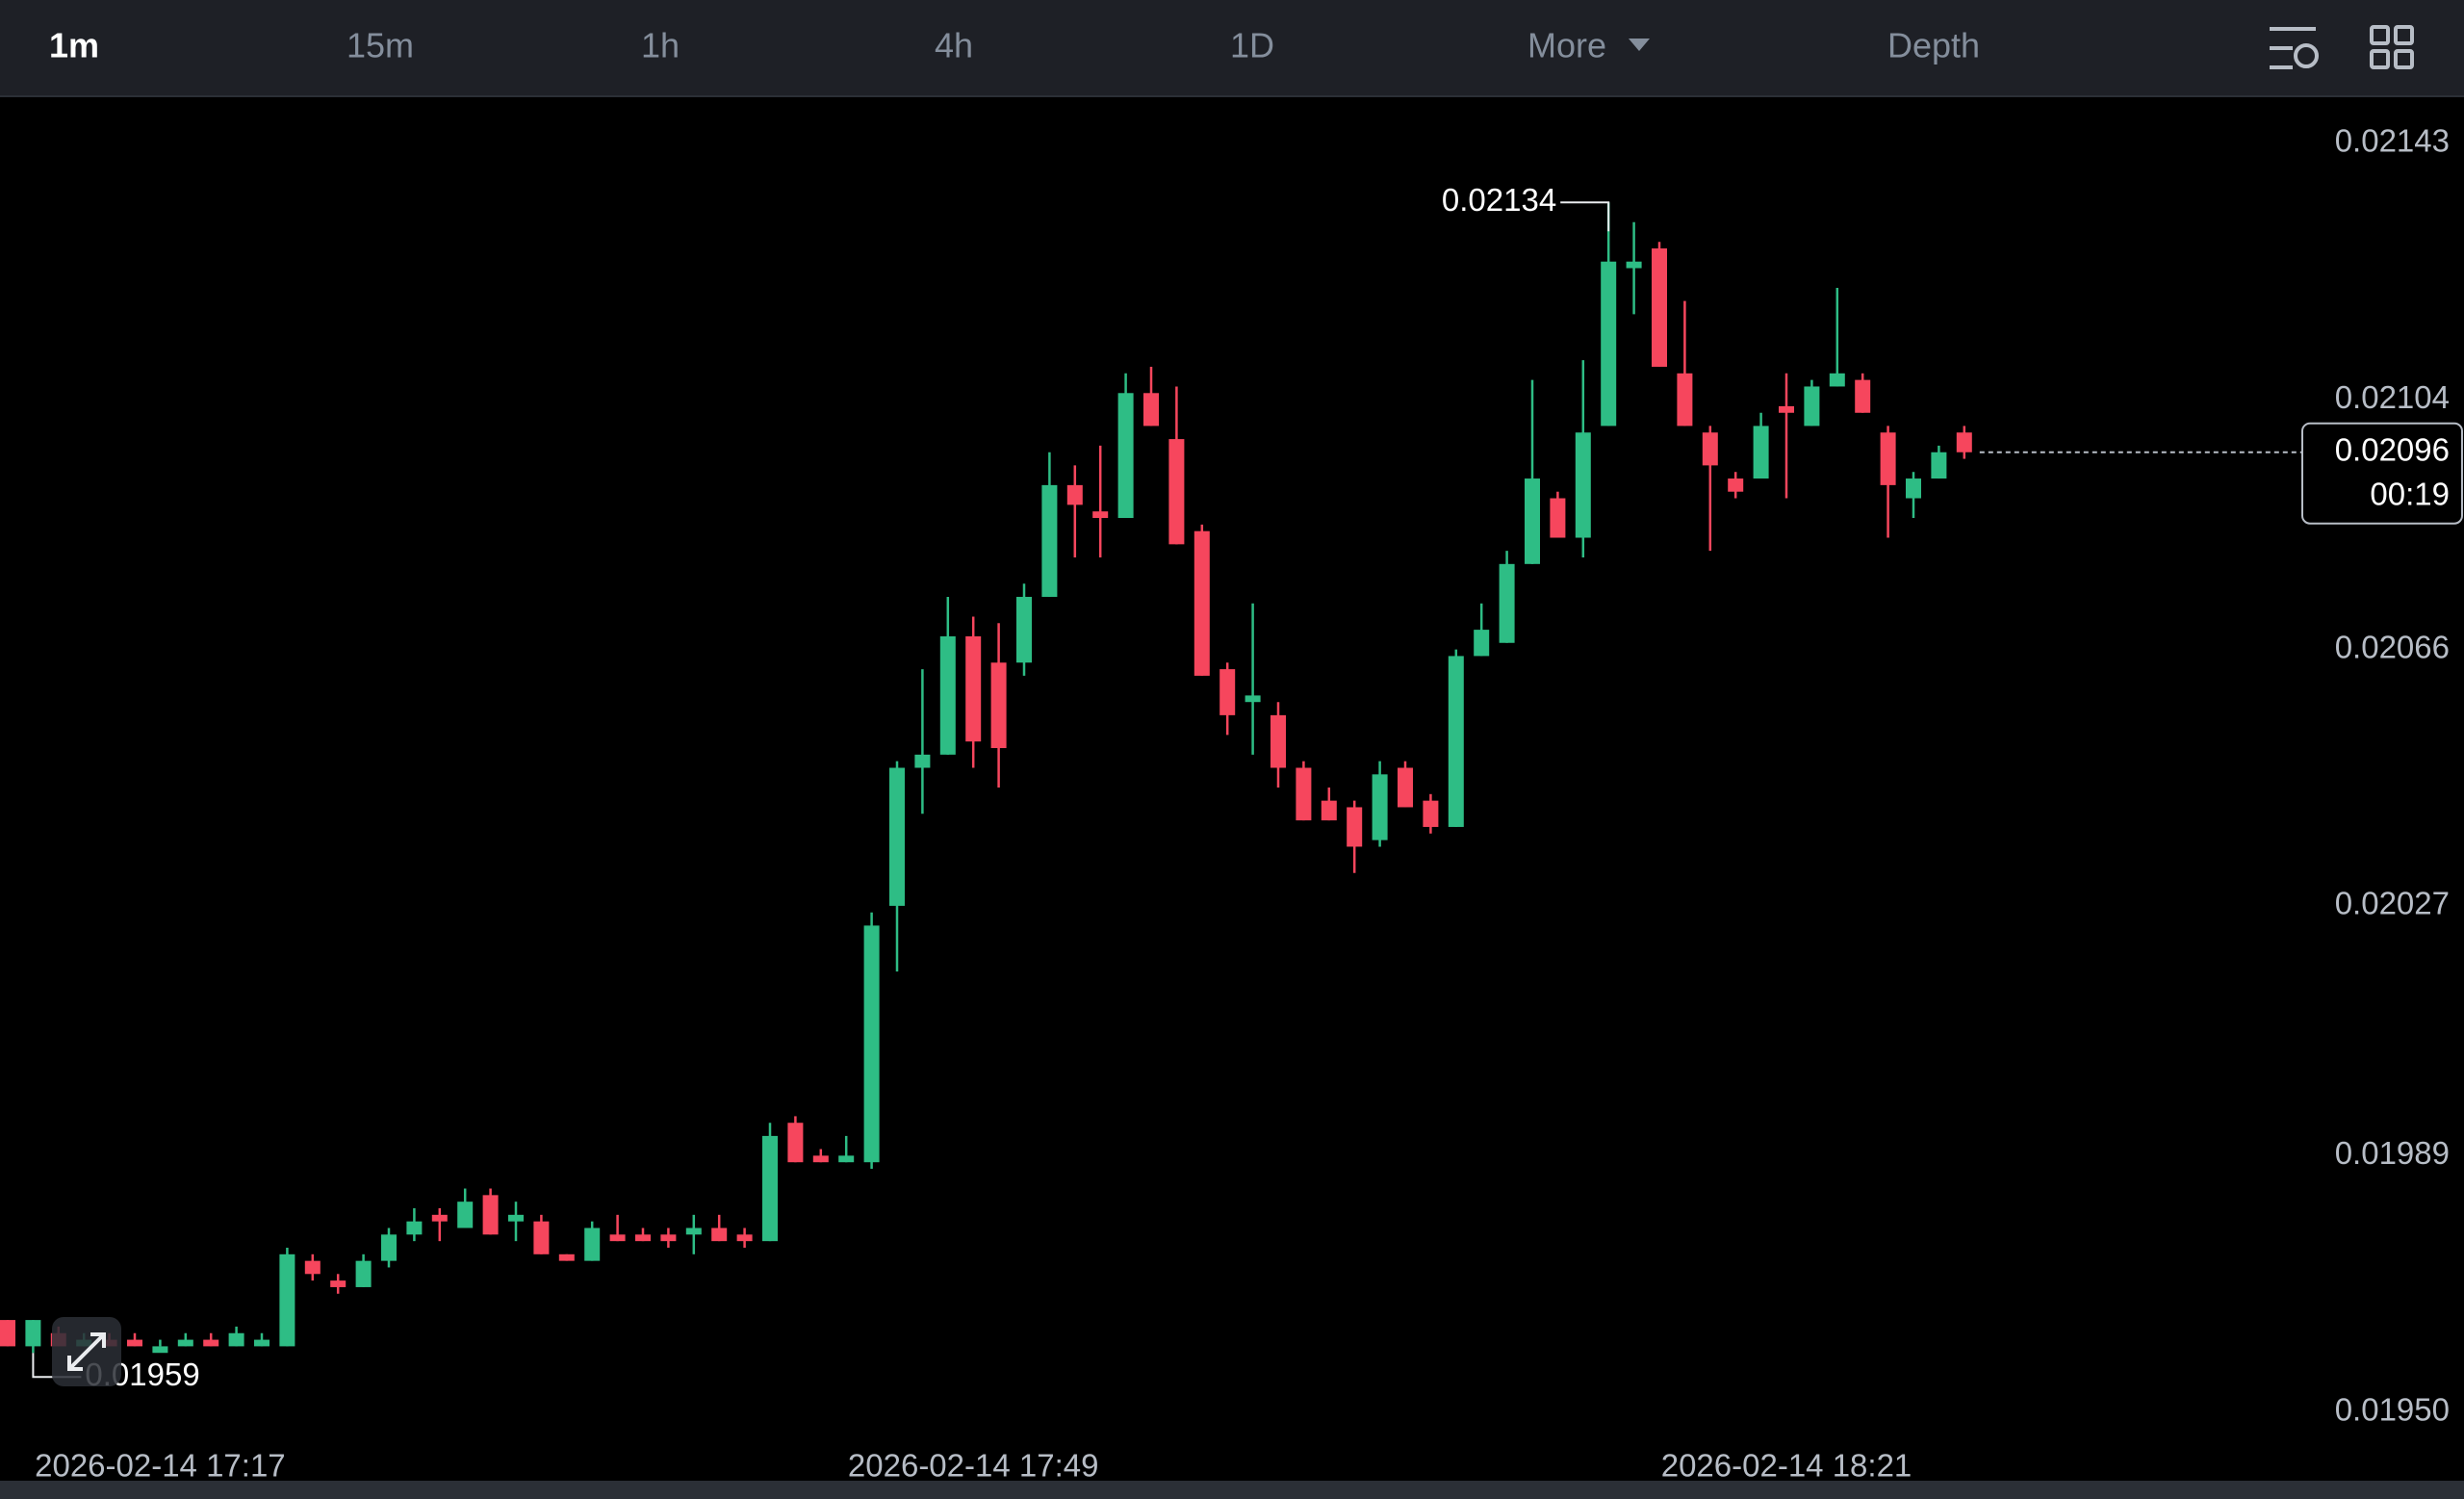 This screenshot has height=1499, width=2464. What do you see at coordinates (660, 45) in the screenshot?
I see `timeframe-tab: 1h` at bounding box center [660, 45].